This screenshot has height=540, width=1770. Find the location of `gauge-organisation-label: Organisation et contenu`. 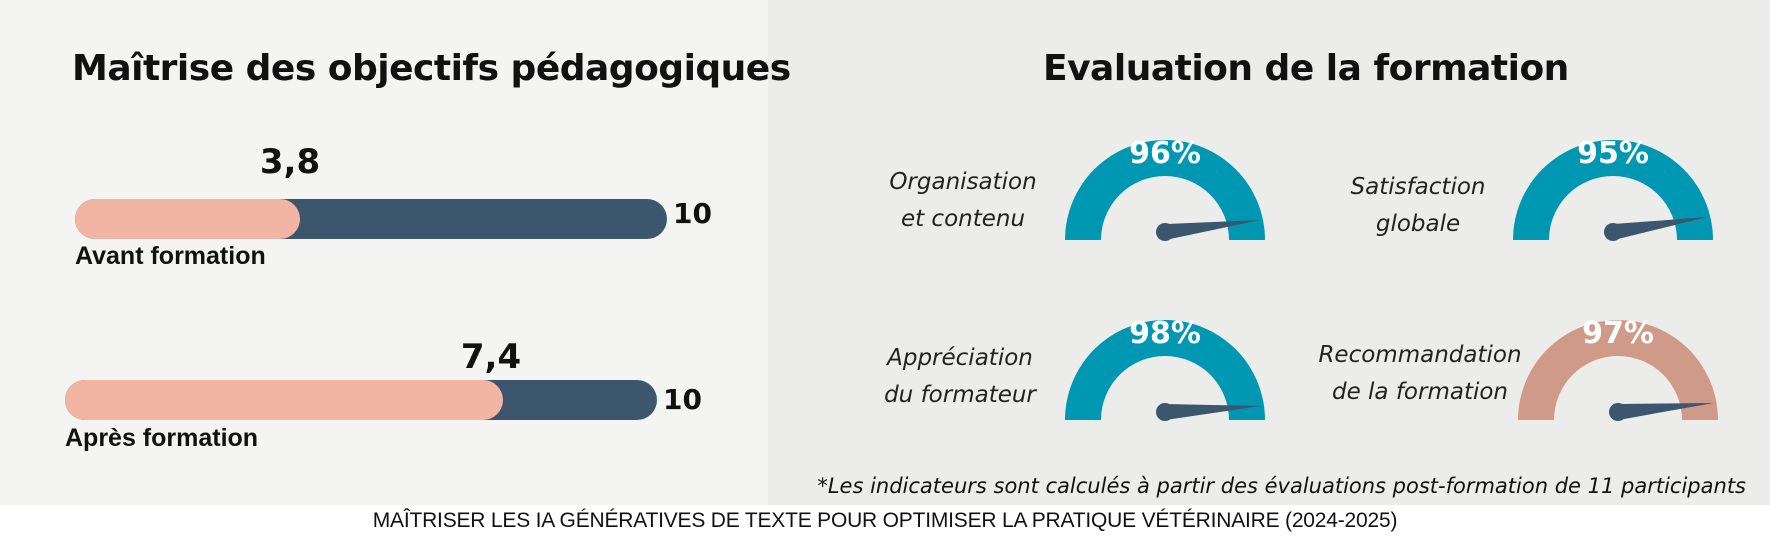

gauge-organisation-label: Organisation et contenu is located at coordinates (963, 201).